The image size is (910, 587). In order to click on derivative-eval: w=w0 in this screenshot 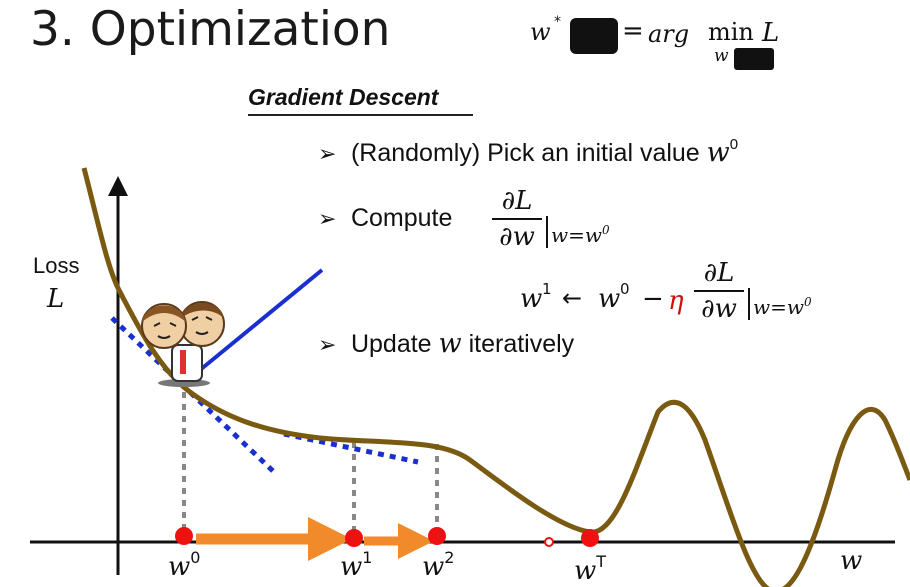, I will do `click(578, 232)`.